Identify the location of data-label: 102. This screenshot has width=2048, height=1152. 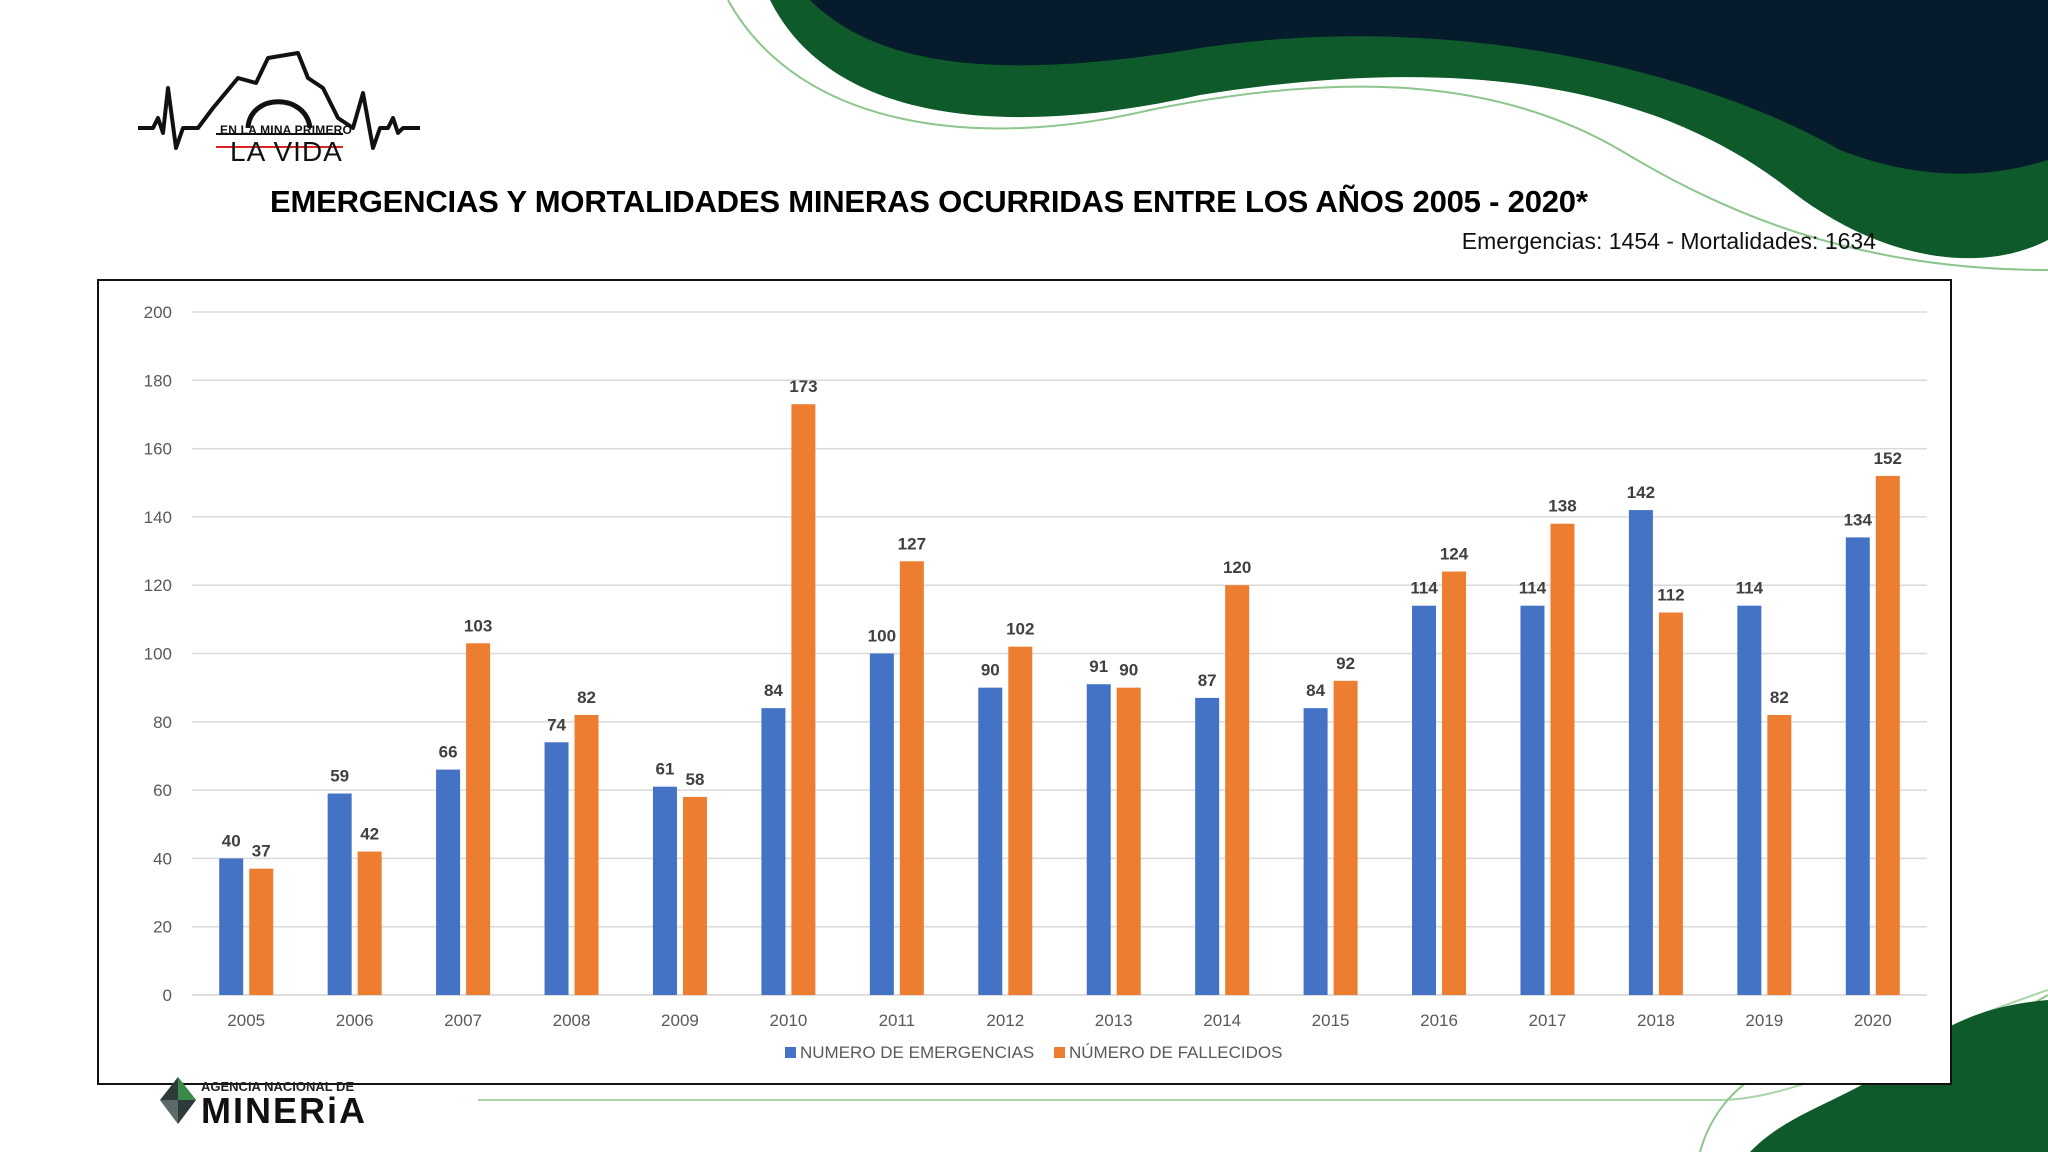
(1020, 629).